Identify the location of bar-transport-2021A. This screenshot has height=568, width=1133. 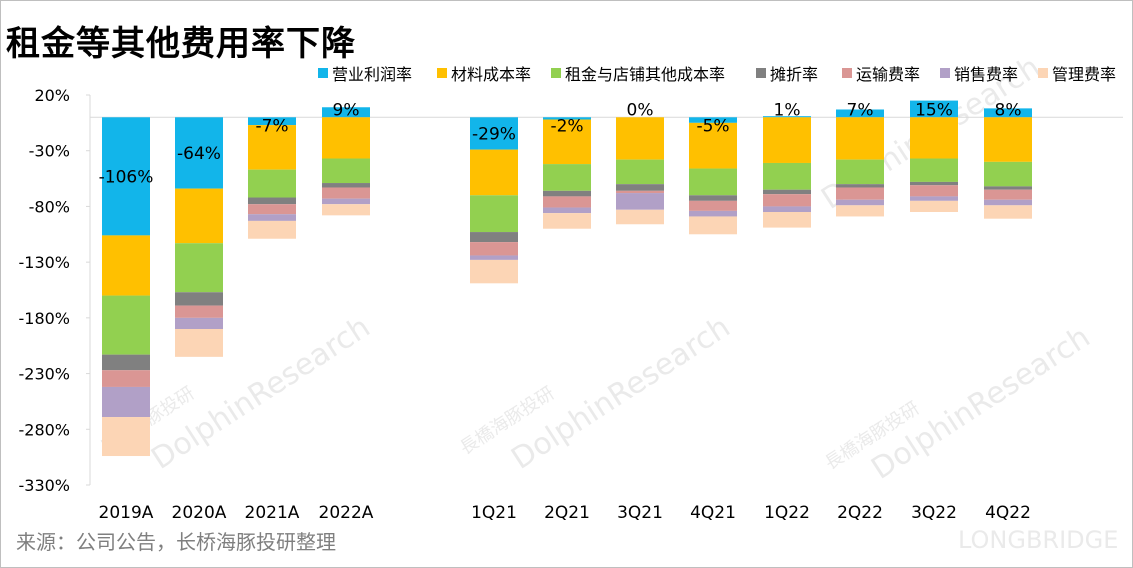
(272, 209).